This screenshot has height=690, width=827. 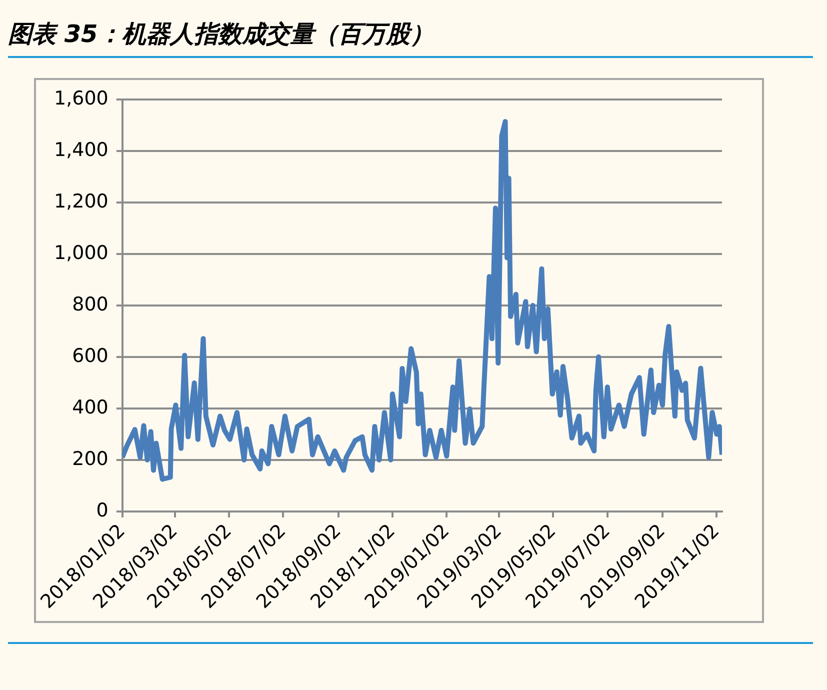 I want to click on y-tick-label: 0, so click(x=102, y=510).